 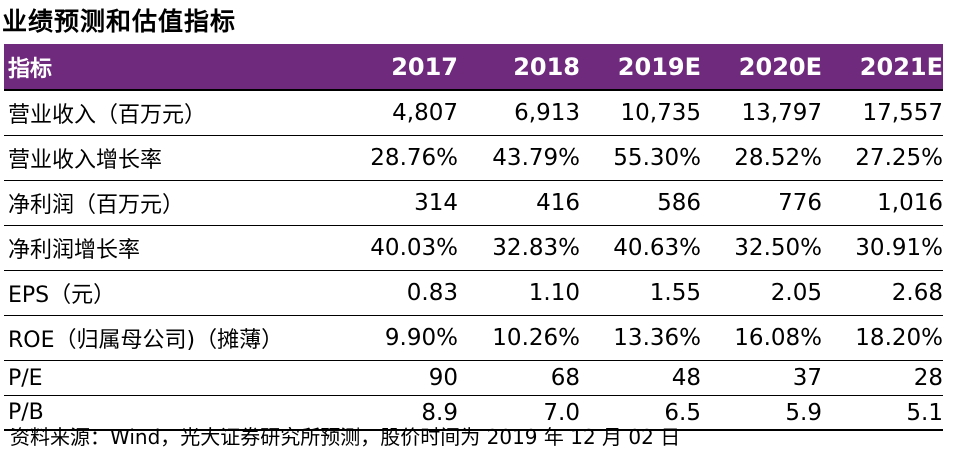 I want to click on header-cell-2018: 2018, so click(x=546, y=66).